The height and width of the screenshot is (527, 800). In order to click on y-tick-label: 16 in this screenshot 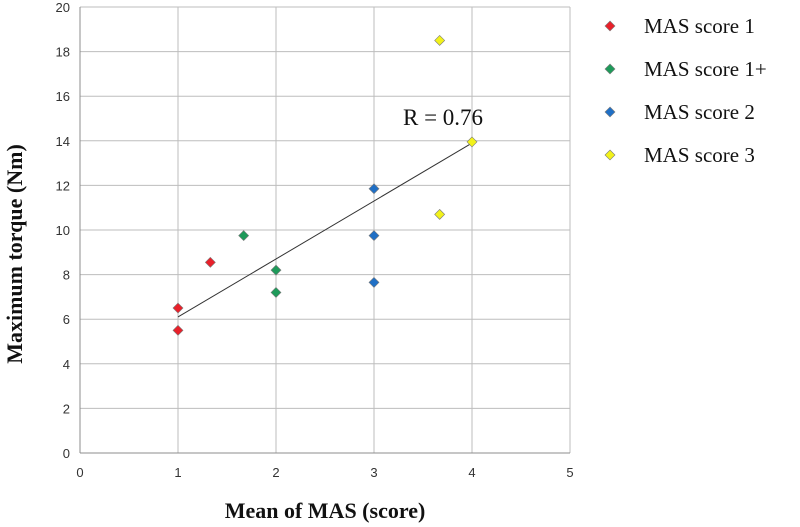, I will do `click(63, 96)`.